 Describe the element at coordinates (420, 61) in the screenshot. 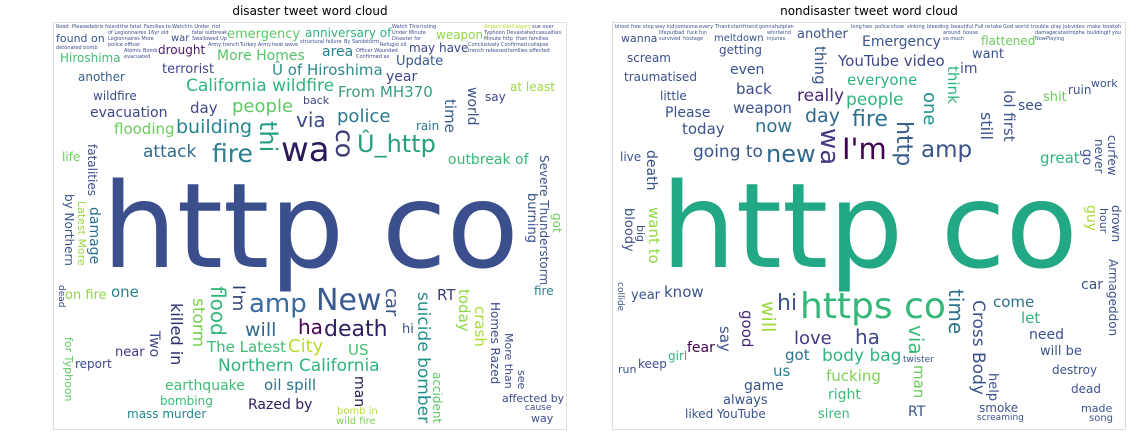

I see `word-update: Update` at that location.